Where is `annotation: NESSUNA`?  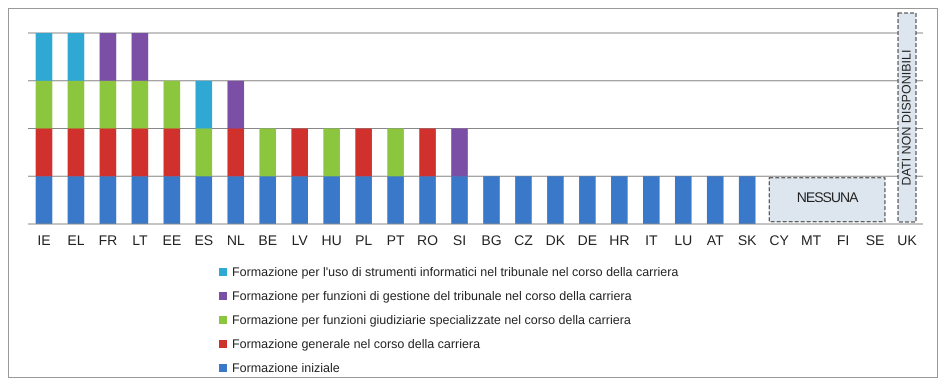 annotation: NESSUNA is located at coordinates (828, 196).